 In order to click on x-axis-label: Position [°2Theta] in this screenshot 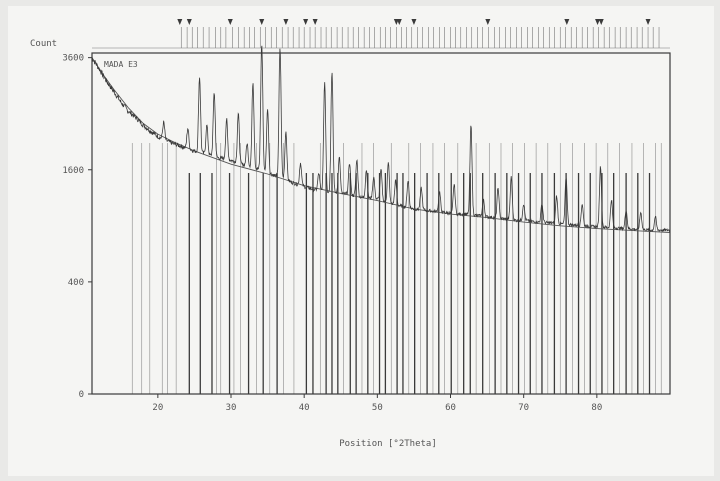, I will do `click(388, 444)`.